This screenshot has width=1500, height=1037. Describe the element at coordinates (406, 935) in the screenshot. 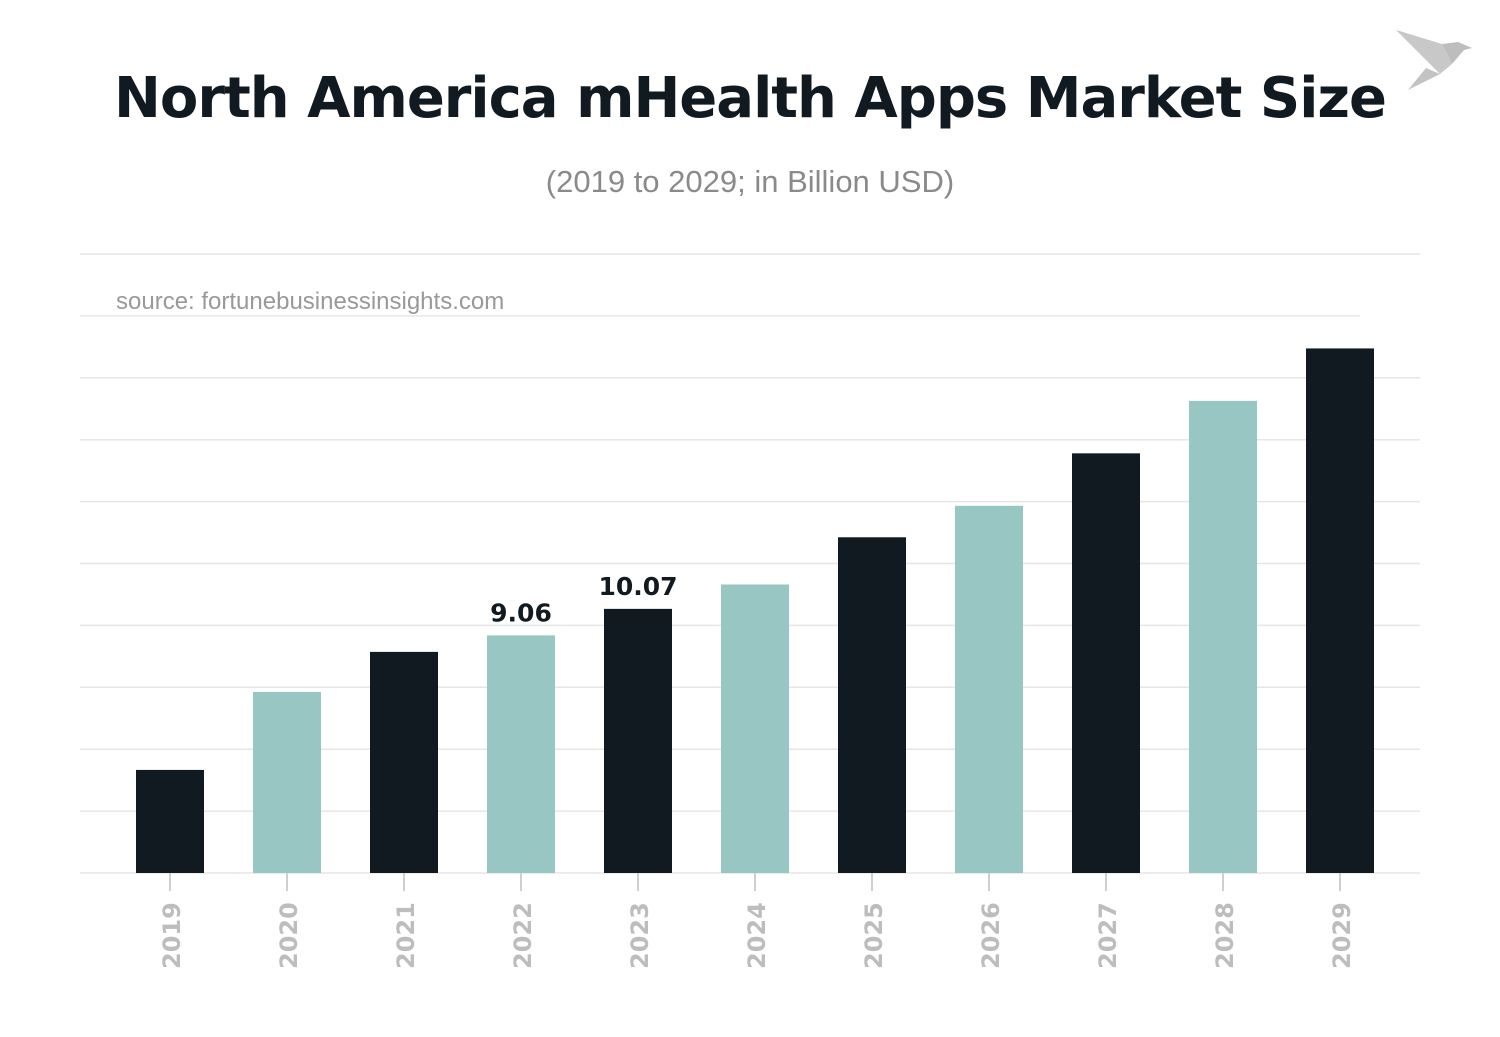

I see `x-tick-label: 2021` at that location.